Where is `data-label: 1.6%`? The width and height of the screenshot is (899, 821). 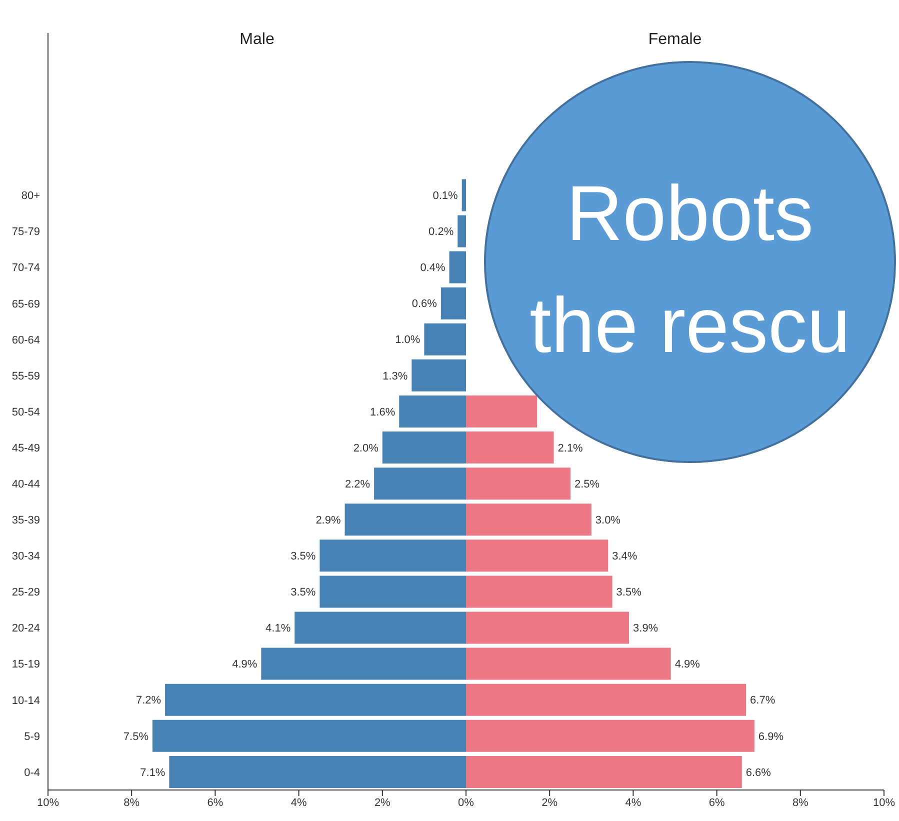 data-label: 1.6% is located at coordinates (383, 412).